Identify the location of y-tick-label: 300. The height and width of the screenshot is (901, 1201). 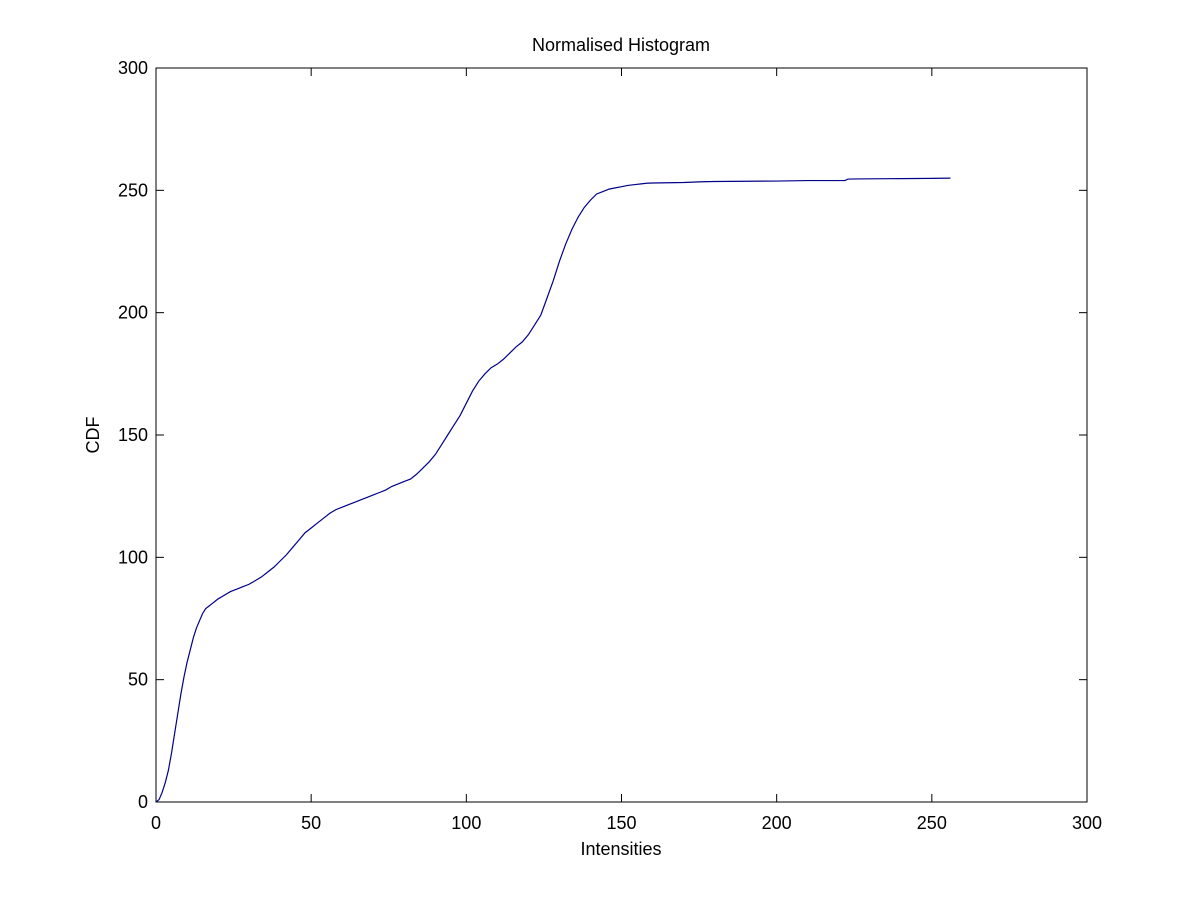
(133, 68).